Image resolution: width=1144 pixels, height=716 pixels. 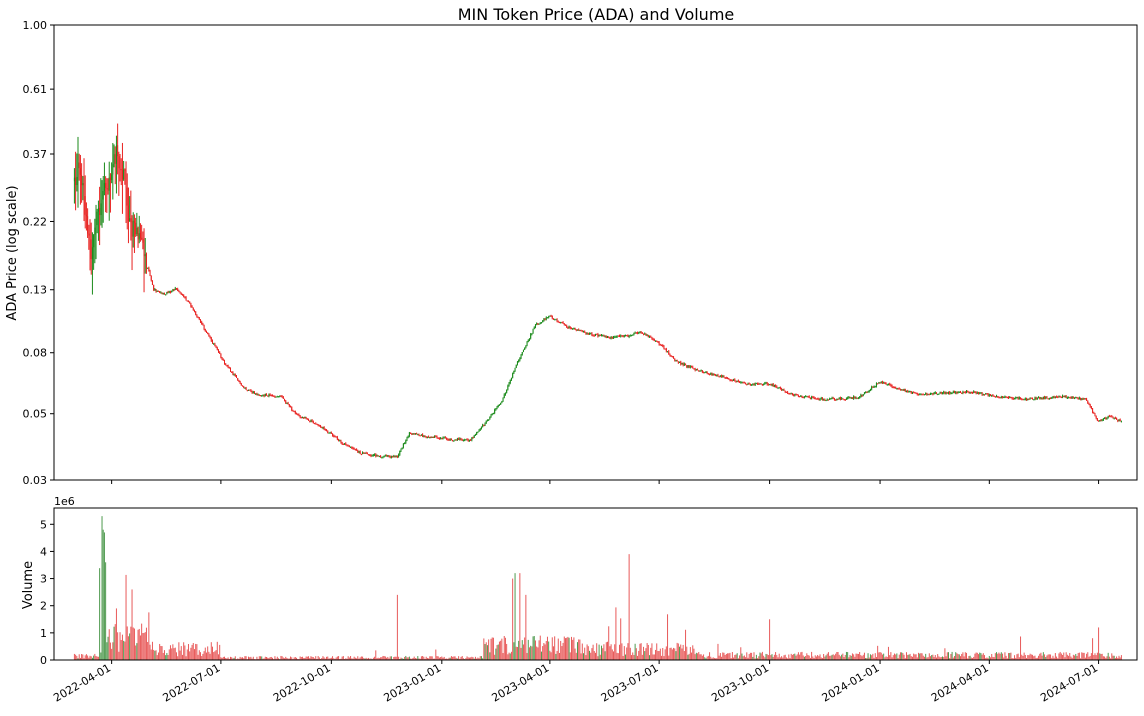 What do you see at coordinates (740, 682) in the screenshot?
I see `x-tick-label: 2023-10-01` at bounding box center [740, 682].